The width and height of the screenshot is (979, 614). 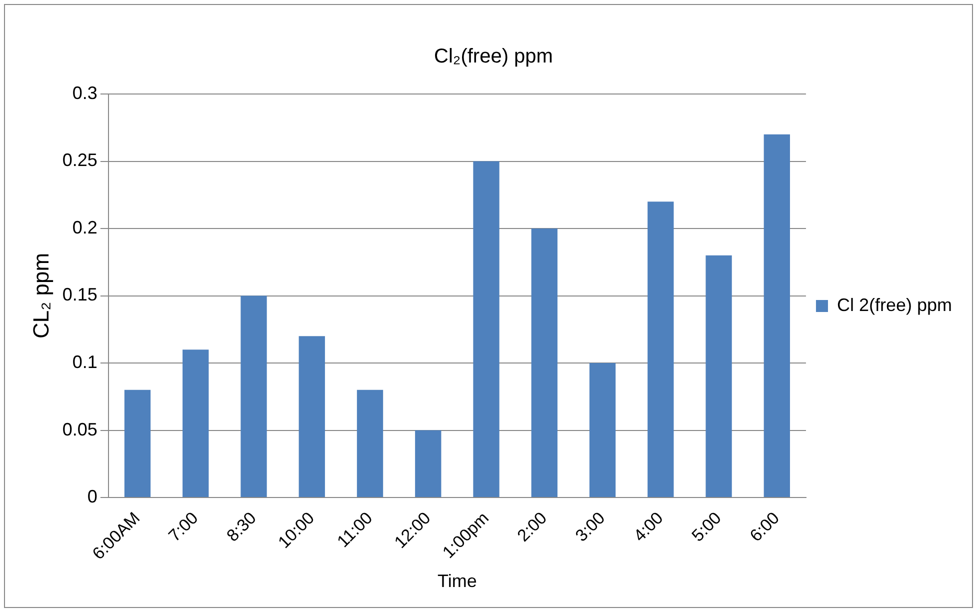 What do you see at coordinates (92, 496) in the screenshot?
I see `y-tick-label: 0` at bounding box center [92, 496].